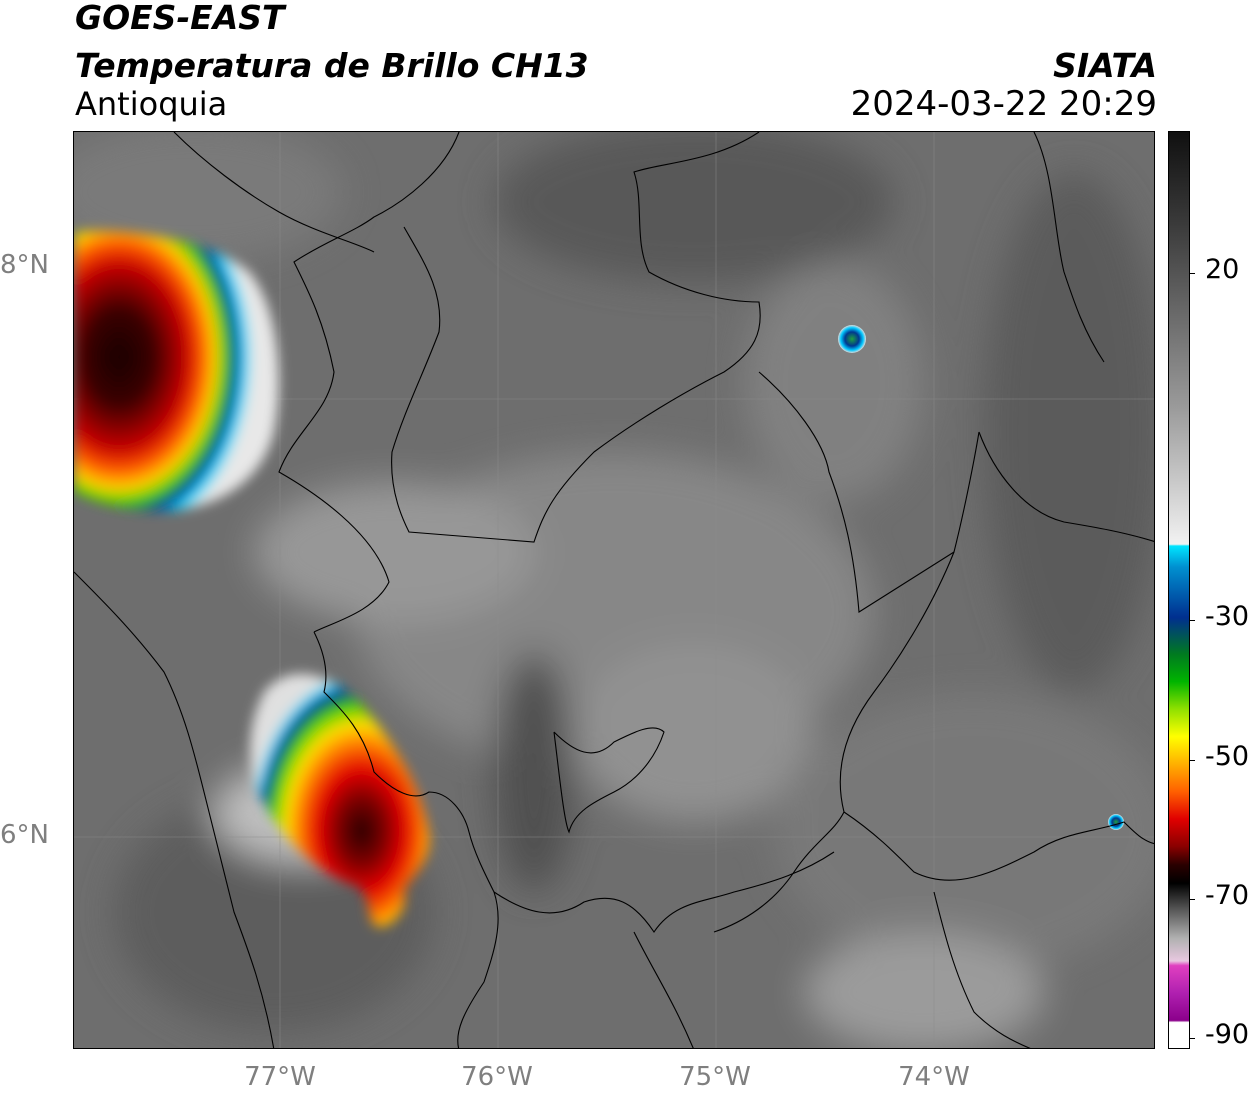 This screenshot has width=1252, height=1099. Describe the element at coordinates (1192, 1038) in the screenshot. I see `colorbar-tick-minus90` at that location.